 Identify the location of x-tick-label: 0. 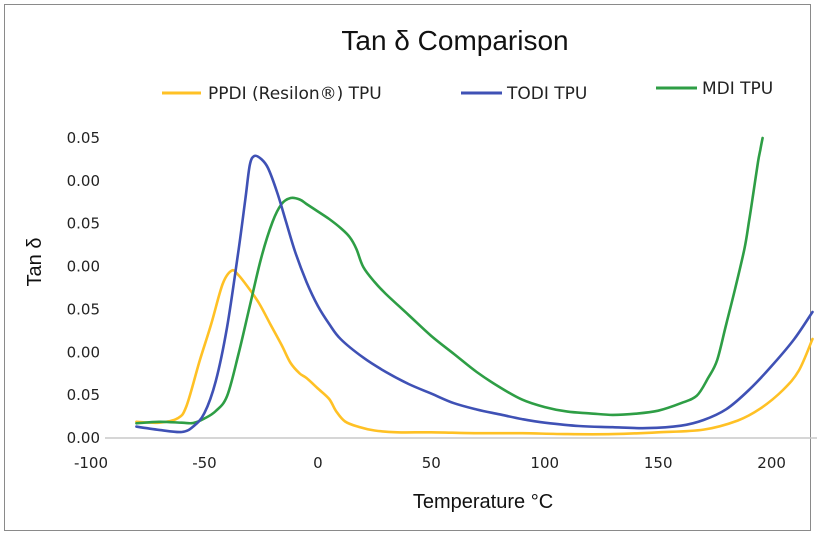
(318, 463).